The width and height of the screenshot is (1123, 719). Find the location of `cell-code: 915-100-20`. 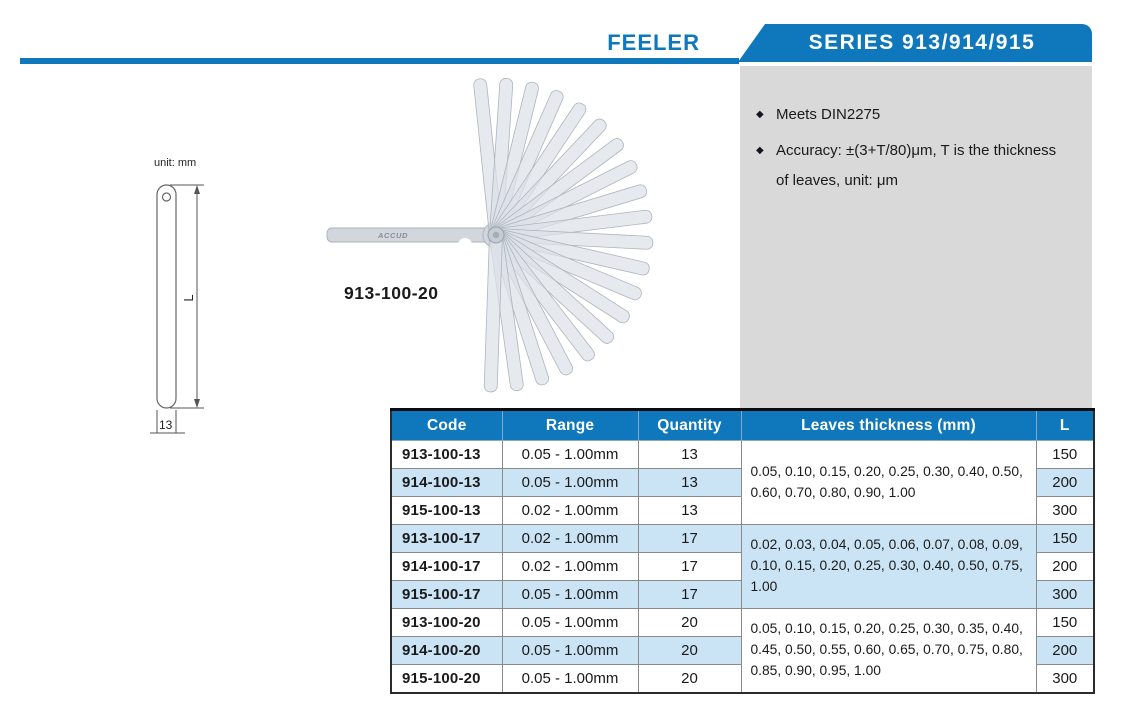

cell-code: 915-100-20 is located at coordinates (446, 678).